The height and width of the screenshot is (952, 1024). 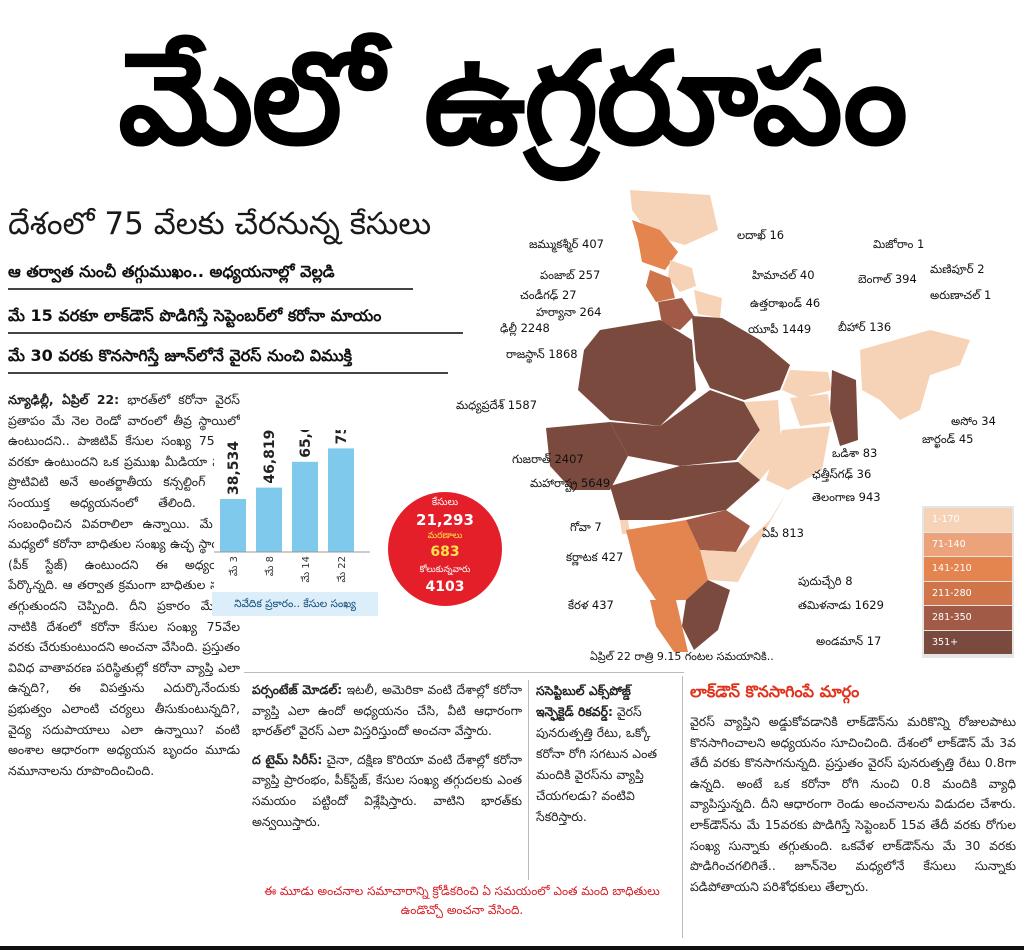 I want to click on legend-item: 1-170, so click(x=968, y=520).